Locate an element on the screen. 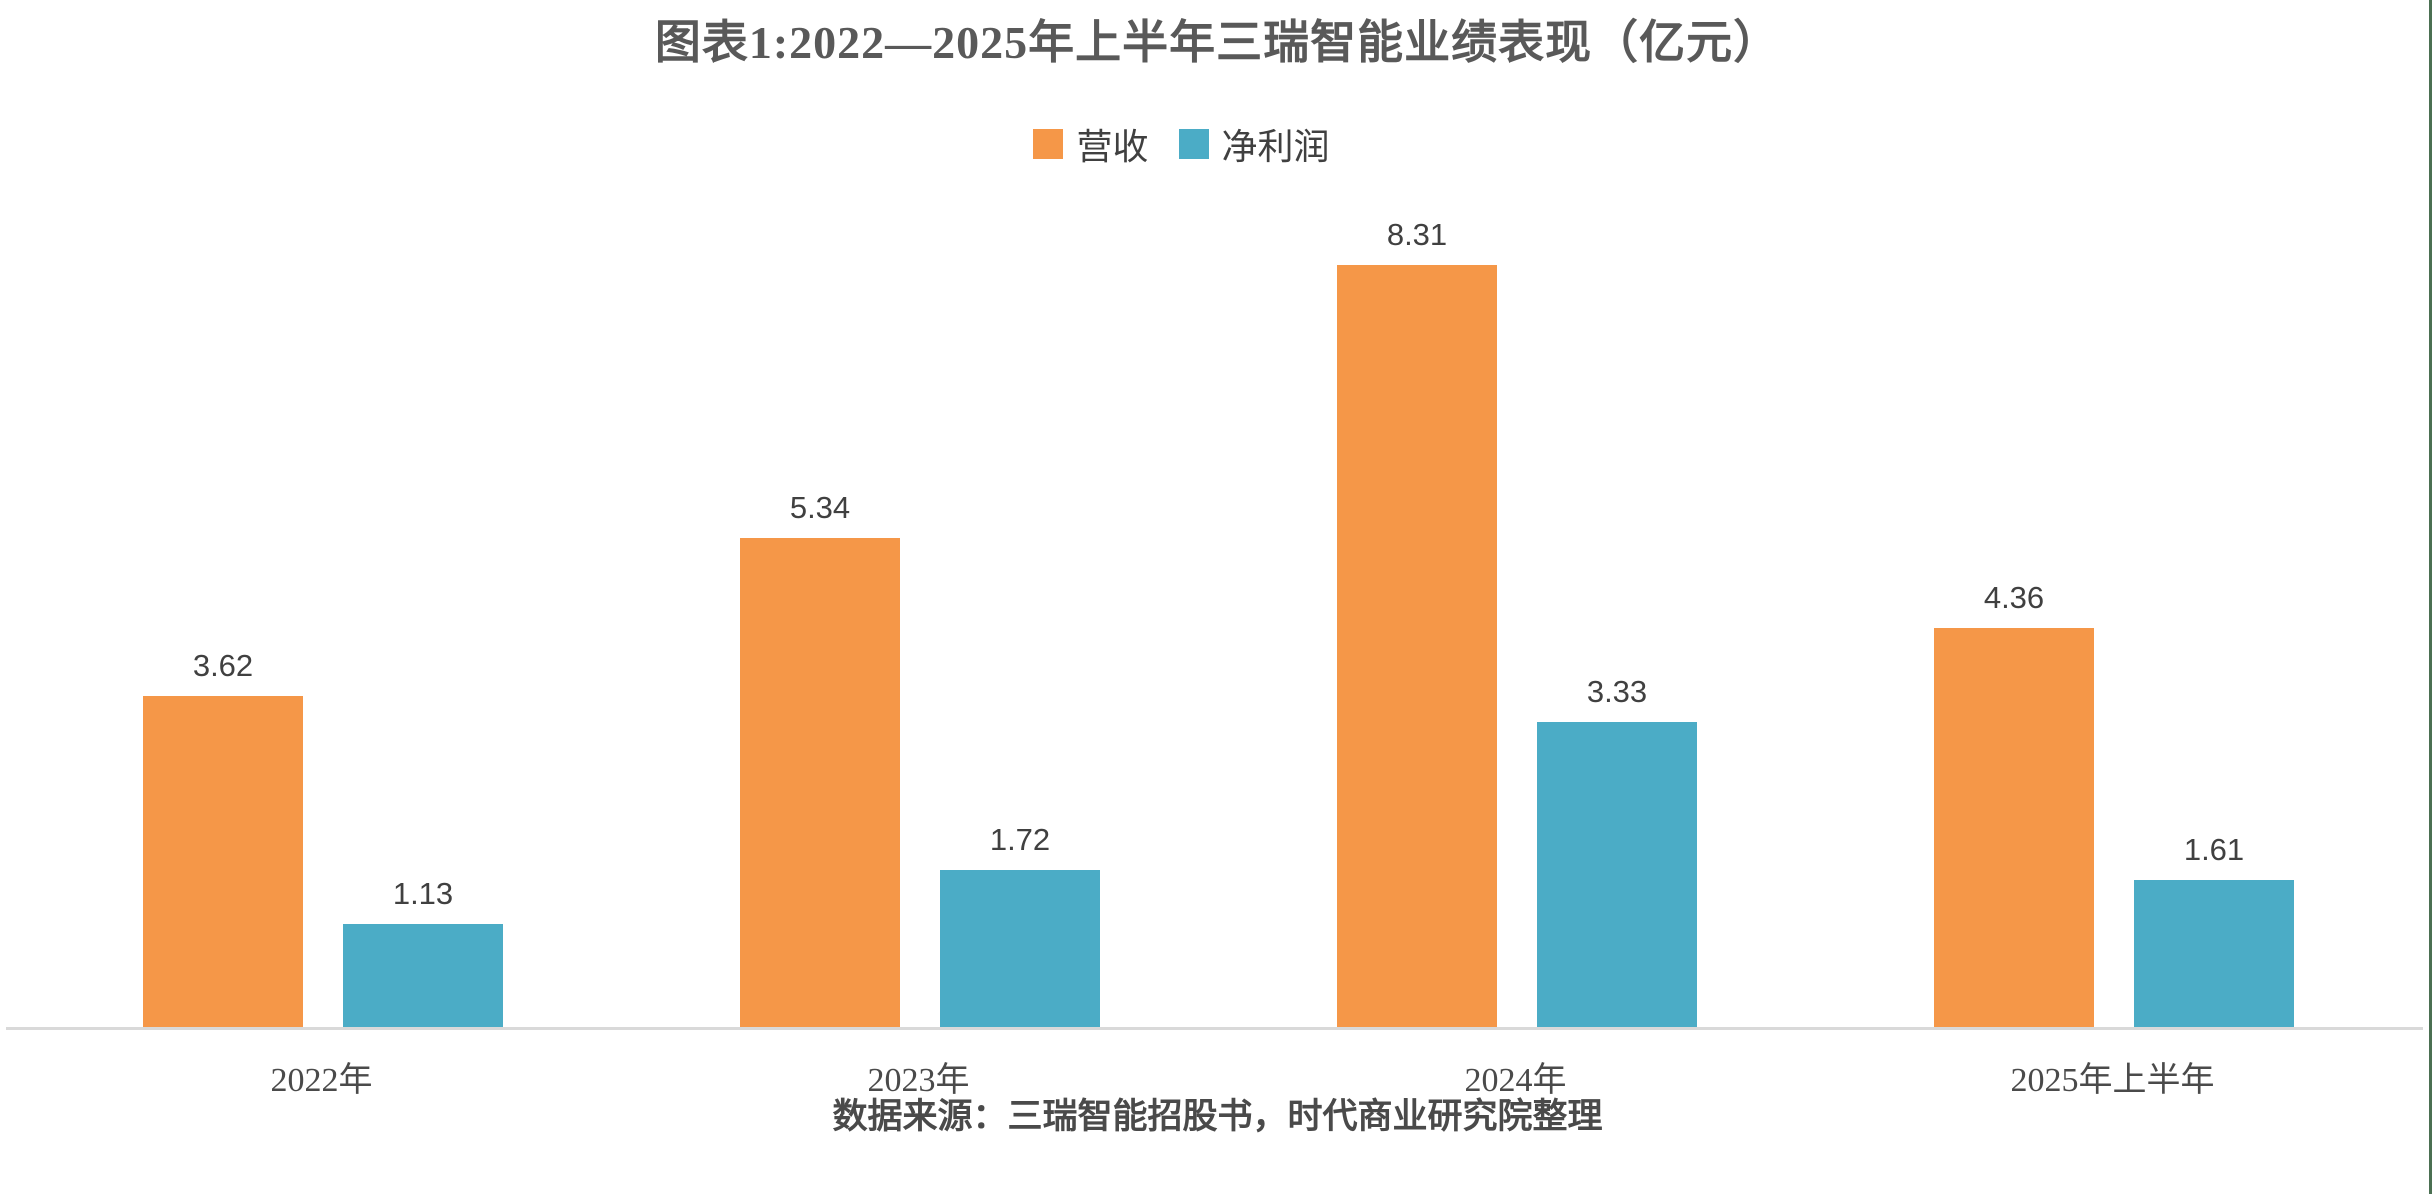 Image resolution: width=2435 pixels, height=1194 pixels. tick-label-2023: 2023年 is located at coordinates (918, 1080).